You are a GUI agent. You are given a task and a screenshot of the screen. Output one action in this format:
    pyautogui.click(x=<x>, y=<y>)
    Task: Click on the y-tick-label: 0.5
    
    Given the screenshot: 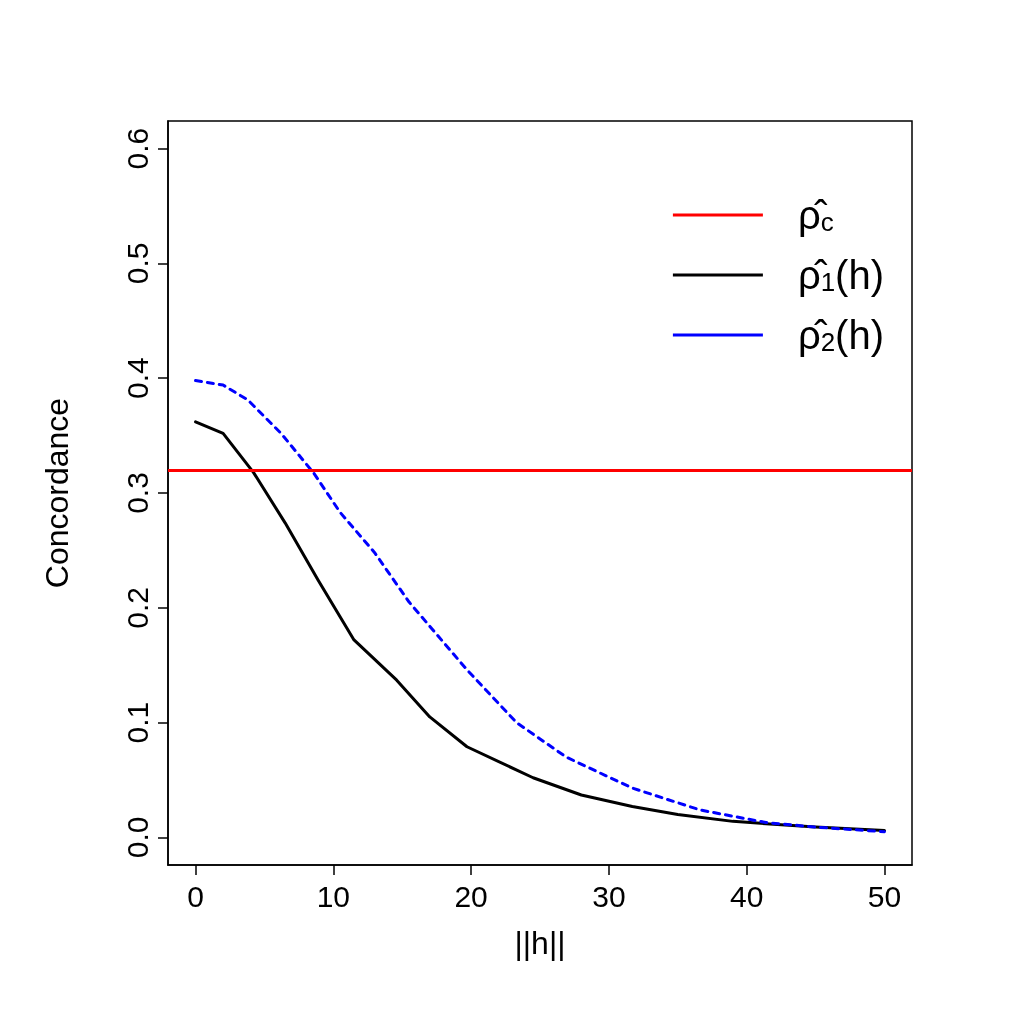 What is the action you would take?
    pyautogui.click(x=137, y=263)
    